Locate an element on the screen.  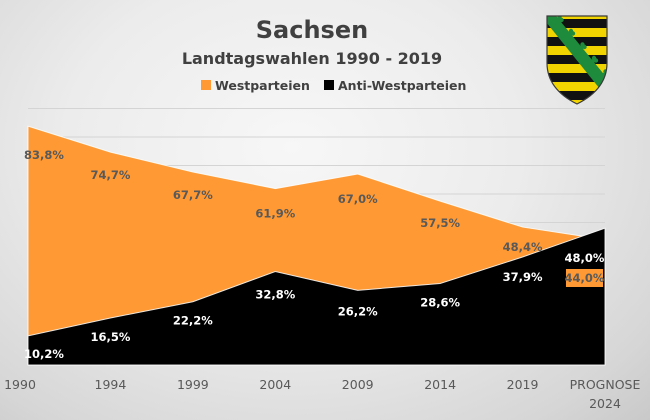
legend-label-westparteien: Westparteien is located at coordinates (262, 85).